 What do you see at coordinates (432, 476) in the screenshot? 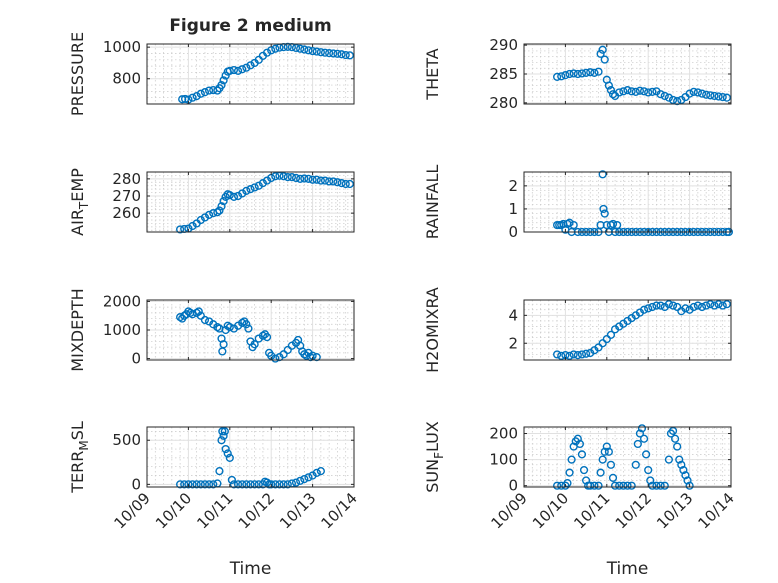
I see `y-axis-label-base: SUN` at bounding box center [432, 476].